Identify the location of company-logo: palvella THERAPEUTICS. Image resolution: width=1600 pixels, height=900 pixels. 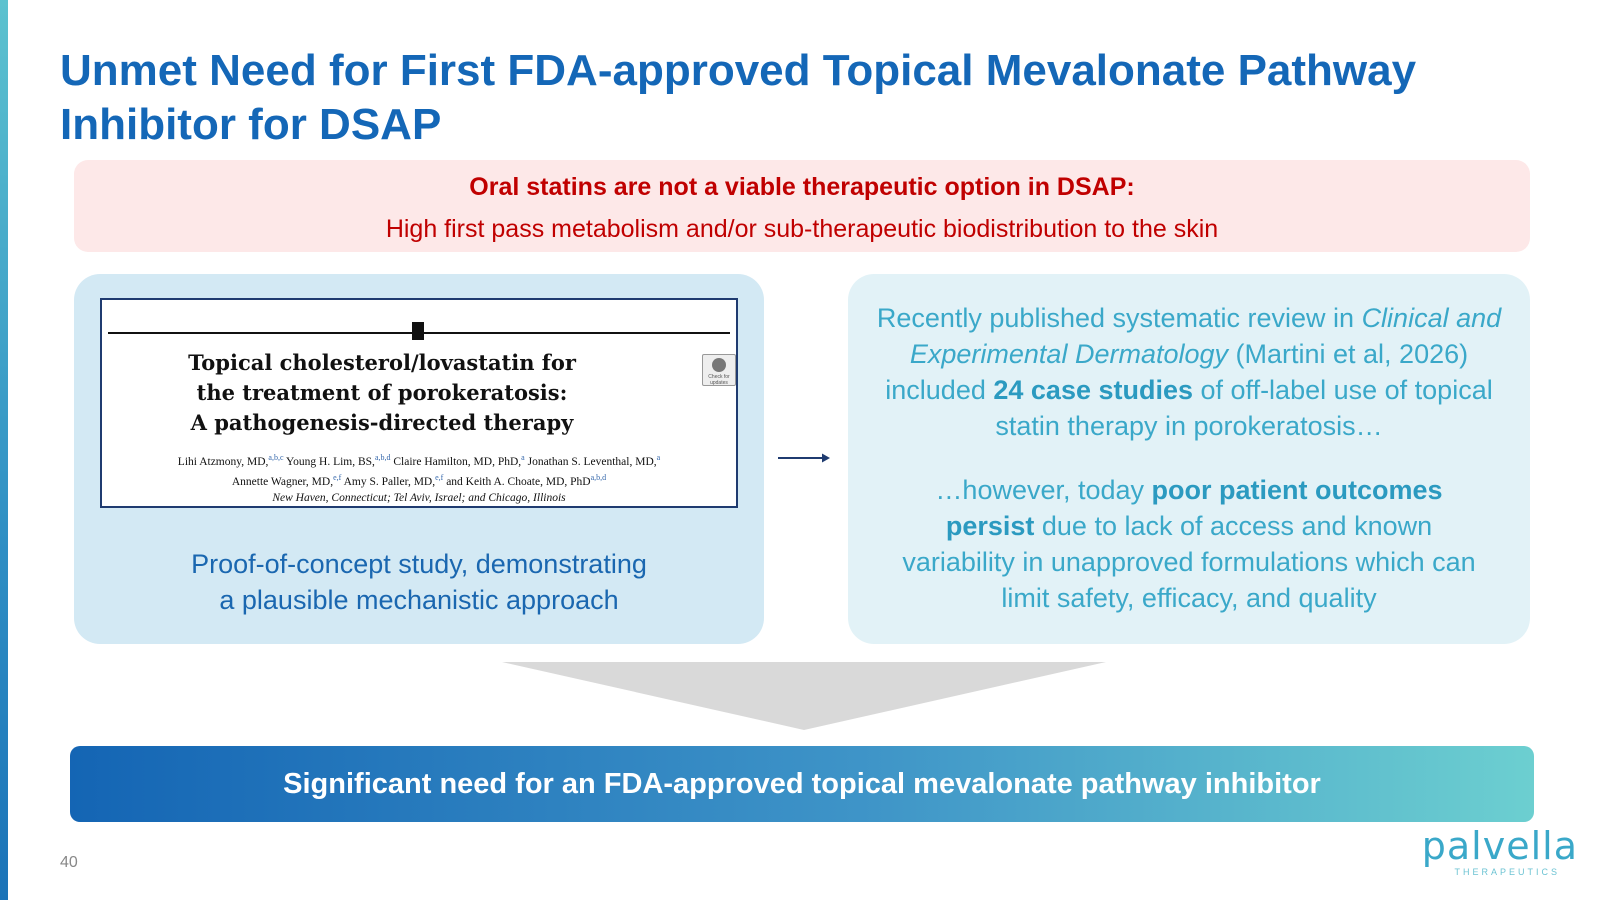
(1497, 852).